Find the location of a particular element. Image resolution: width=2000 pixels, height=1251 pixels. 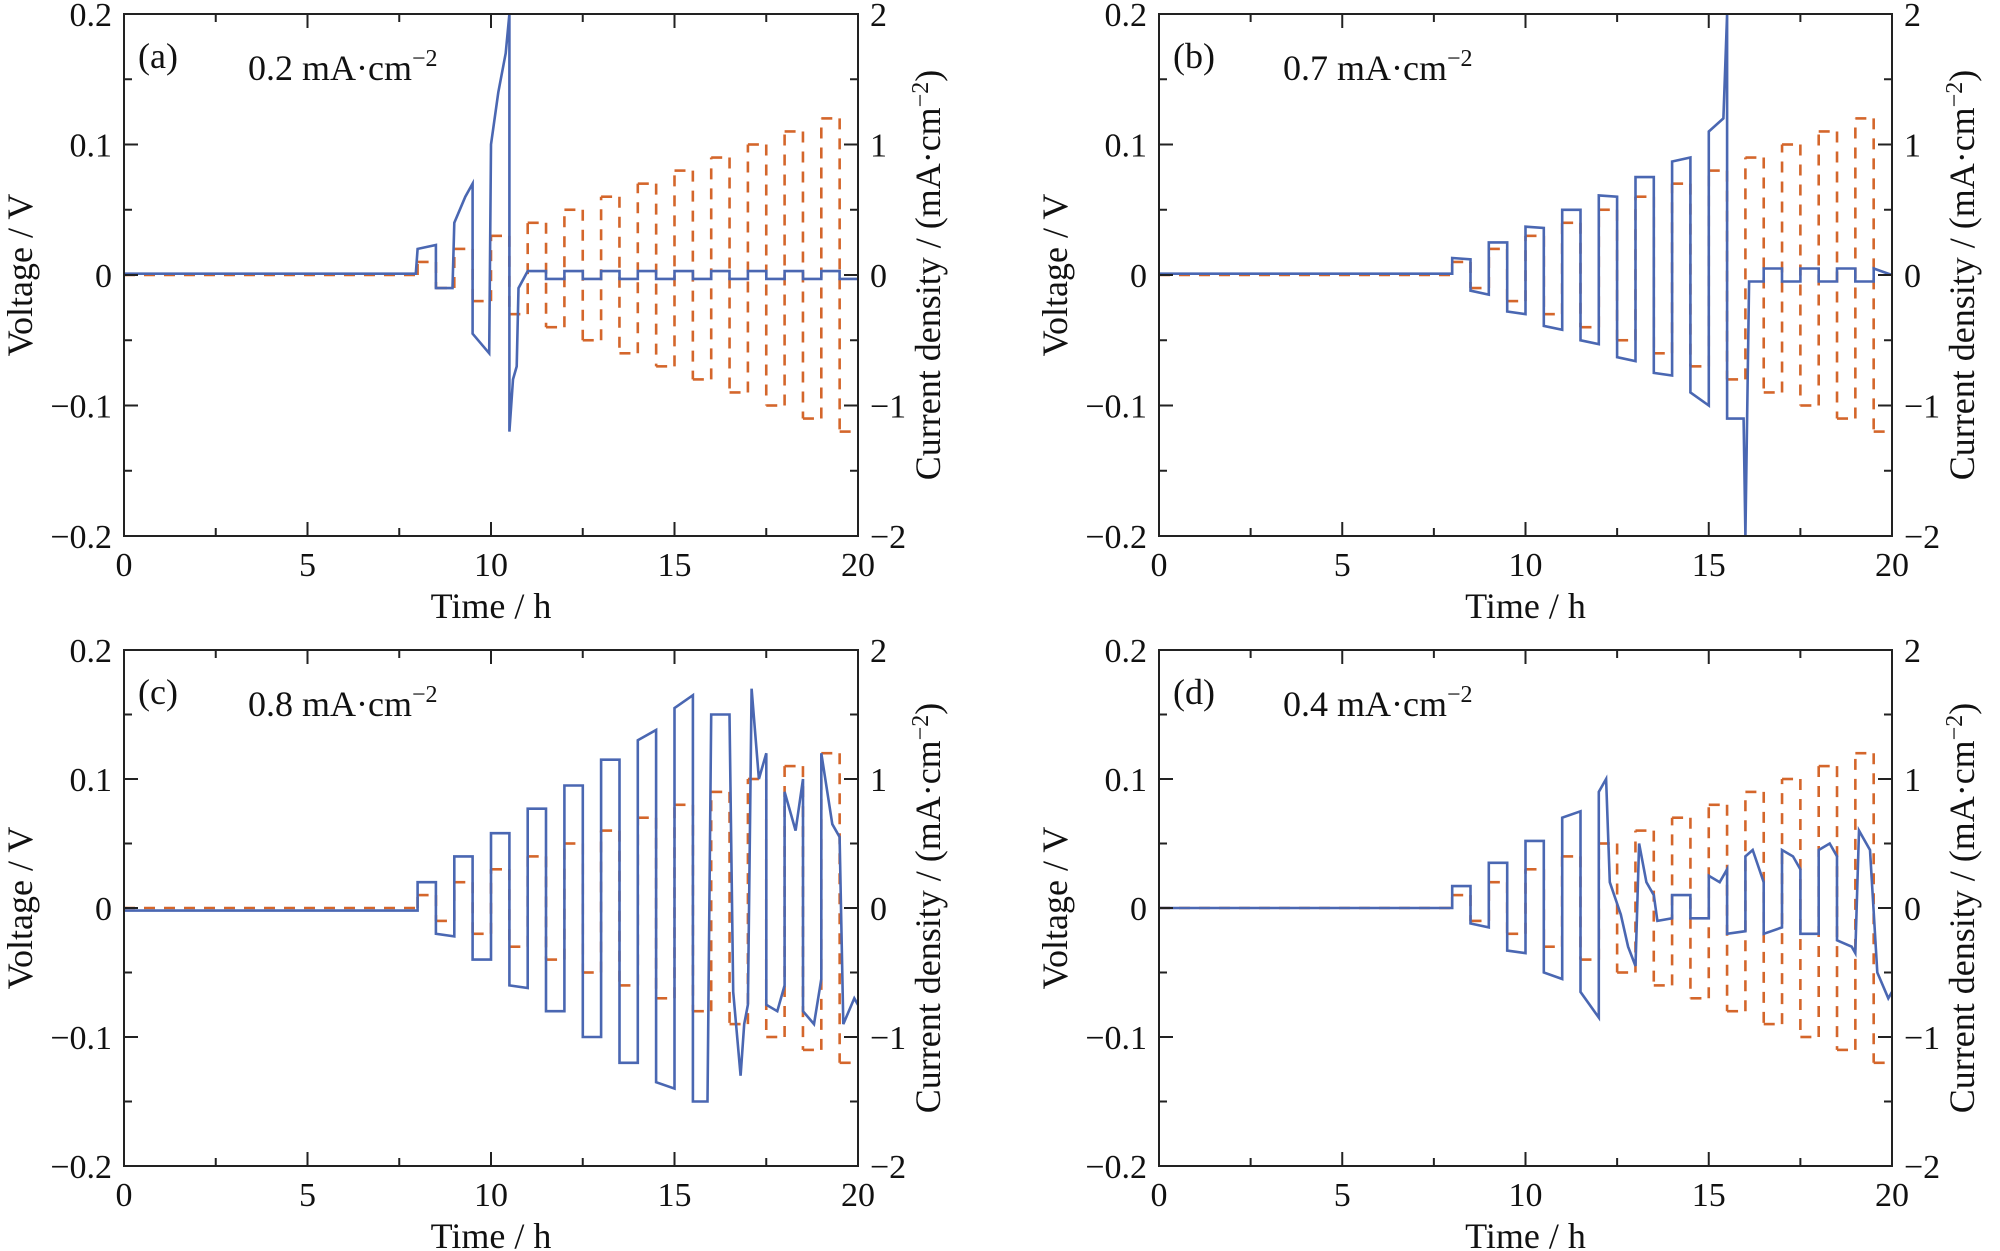

annotation-main: 0.2 mA·cm is located at coordinates (330, 68).